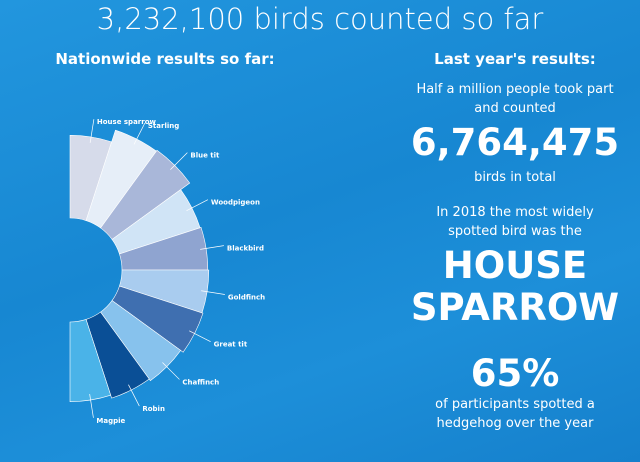  What do you see at coordinates (246, 298) in the screenshot?
I see `wedge-label: Goldfinch` at bounding box center [246, 298].